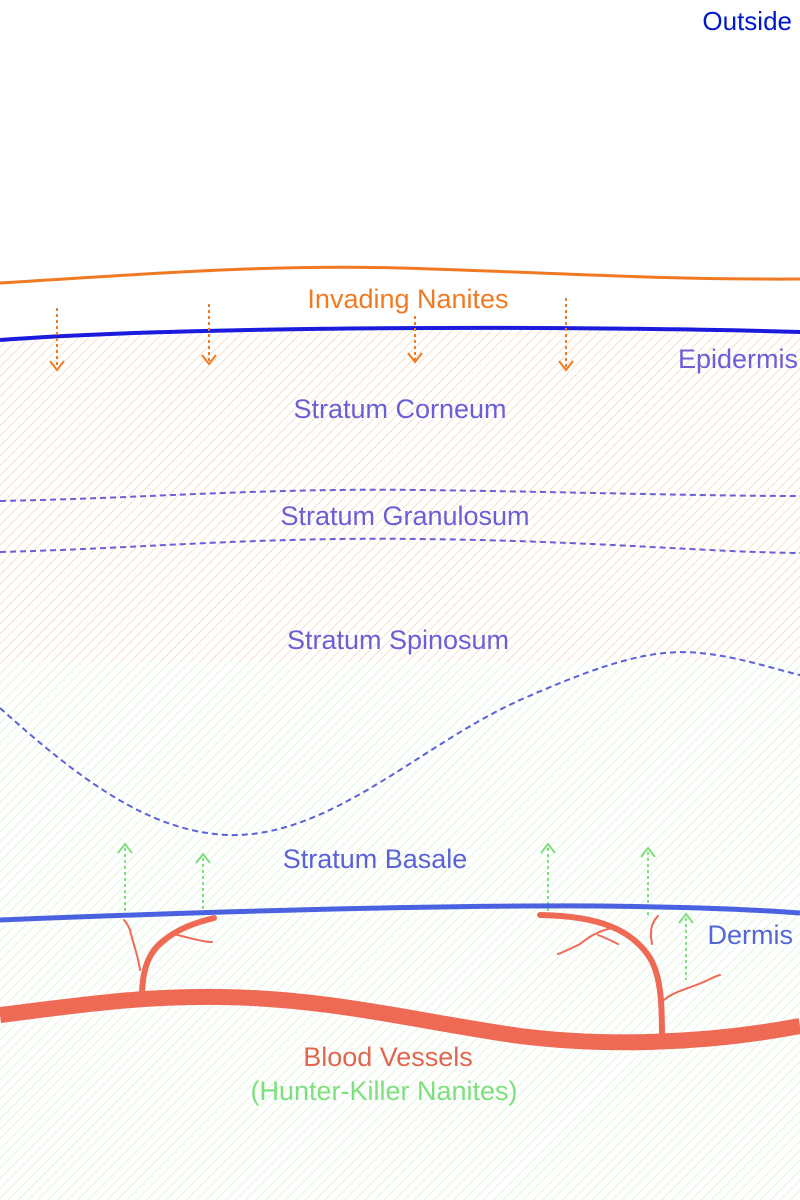 The height and width of the screenshot is (1200, 800). What do you see at coordinates (400, 913) in the screenshot?
I see `dermis-boundary-line` at bounding box center [400, 913].